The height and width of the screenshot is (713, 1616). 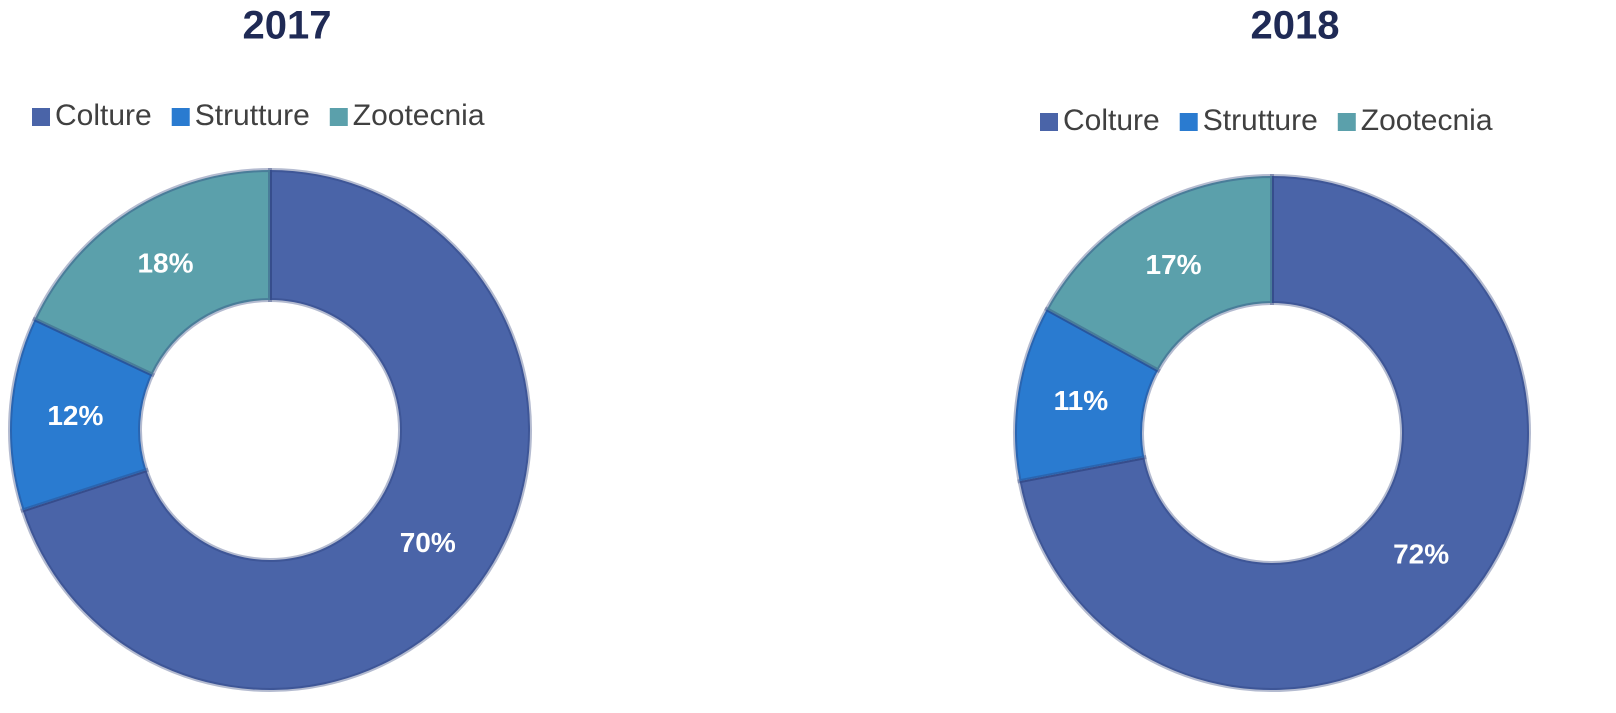 I want to click on chart-title: 2017, so click(x=287, y=26).